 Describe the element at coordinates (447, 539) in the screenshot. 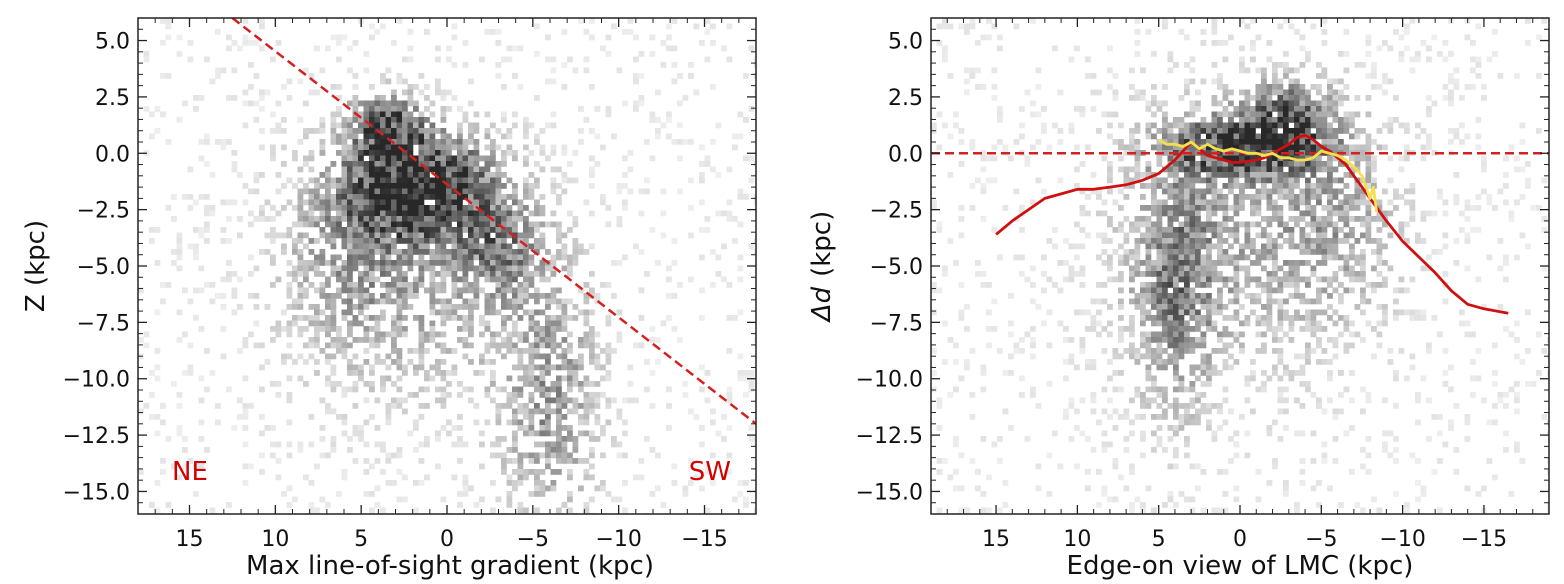

I see `x-tick-label: 0` at that location.